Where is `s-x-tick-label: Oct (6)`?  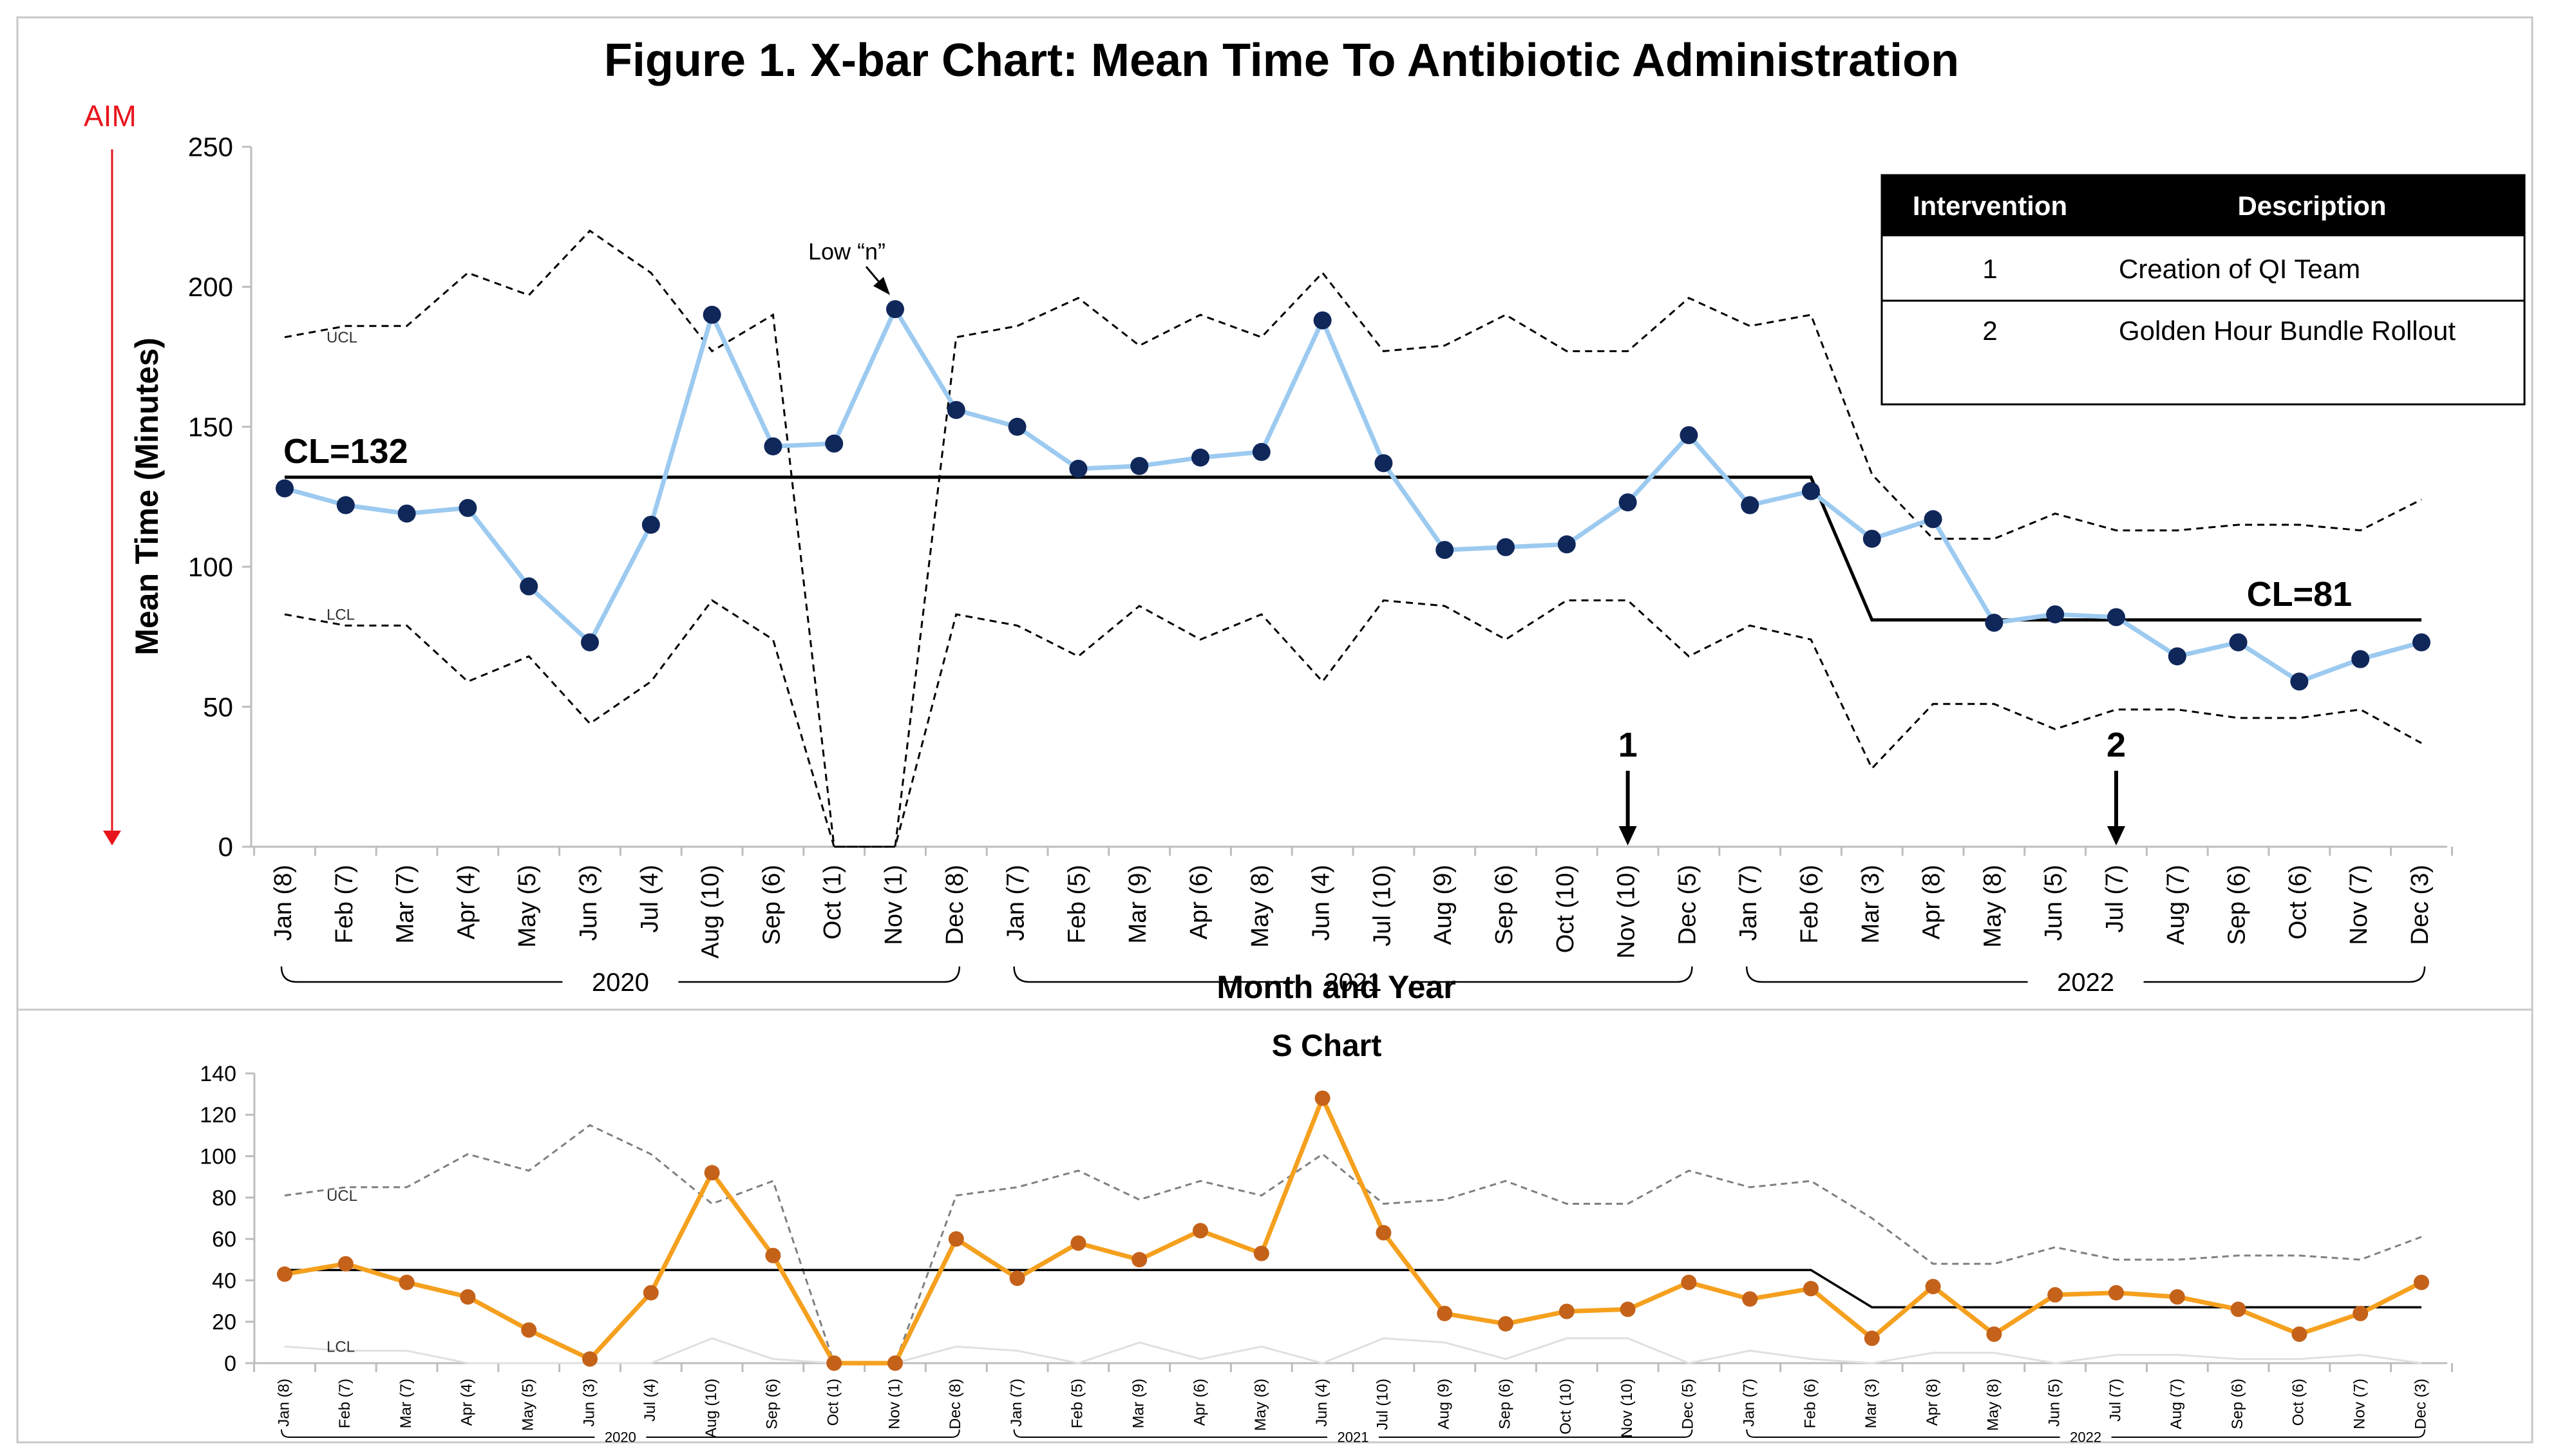
s-x-tick-label: Oct (6) is located at coordinates (2298, 1402).